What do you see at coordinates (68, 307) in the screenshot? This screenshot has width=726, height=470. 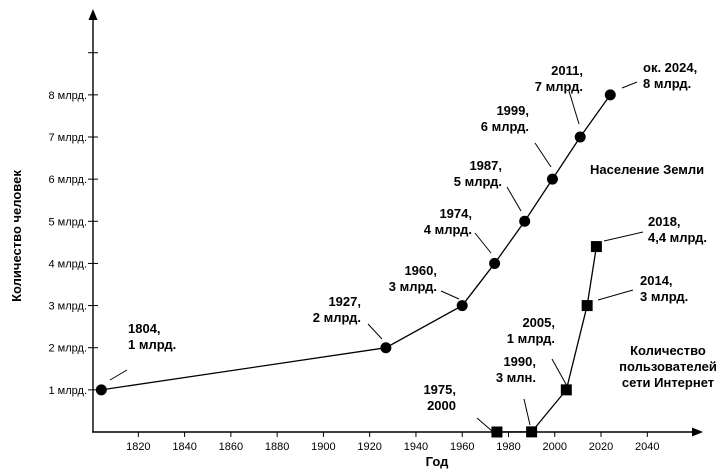 I see `y-tick-label: 3 млрд.` at bounding box center [68, 307].